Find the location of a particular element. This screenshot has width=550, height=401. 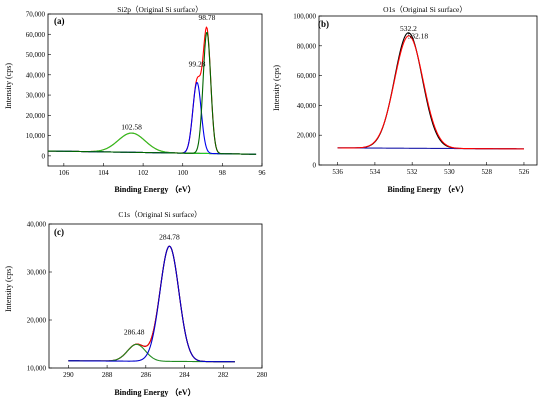

panel-c-xlabel: Binding Energy （eV） is located at coordinates (154, 392).